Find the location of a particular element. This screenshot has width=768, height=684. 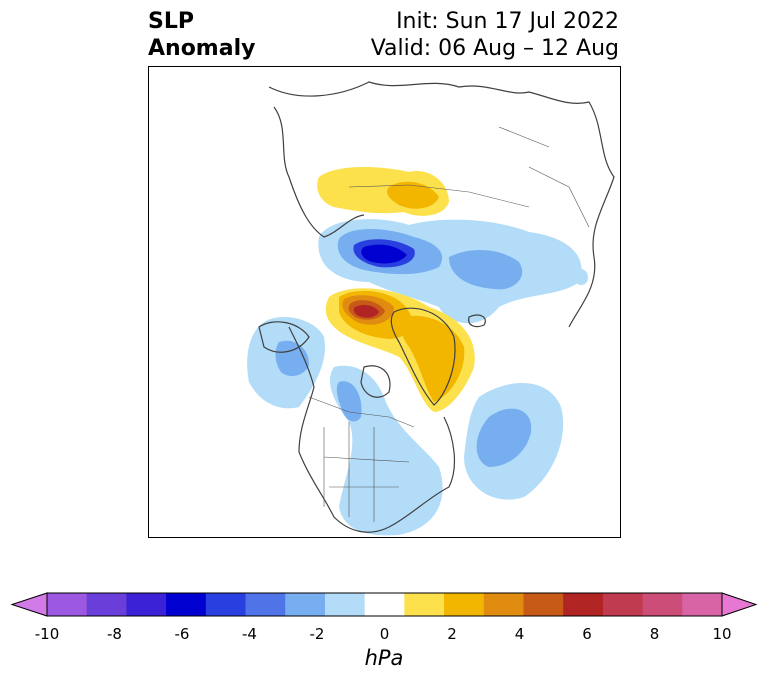

colorbar-tick-label: 8 is located at coordinates (654, 634).